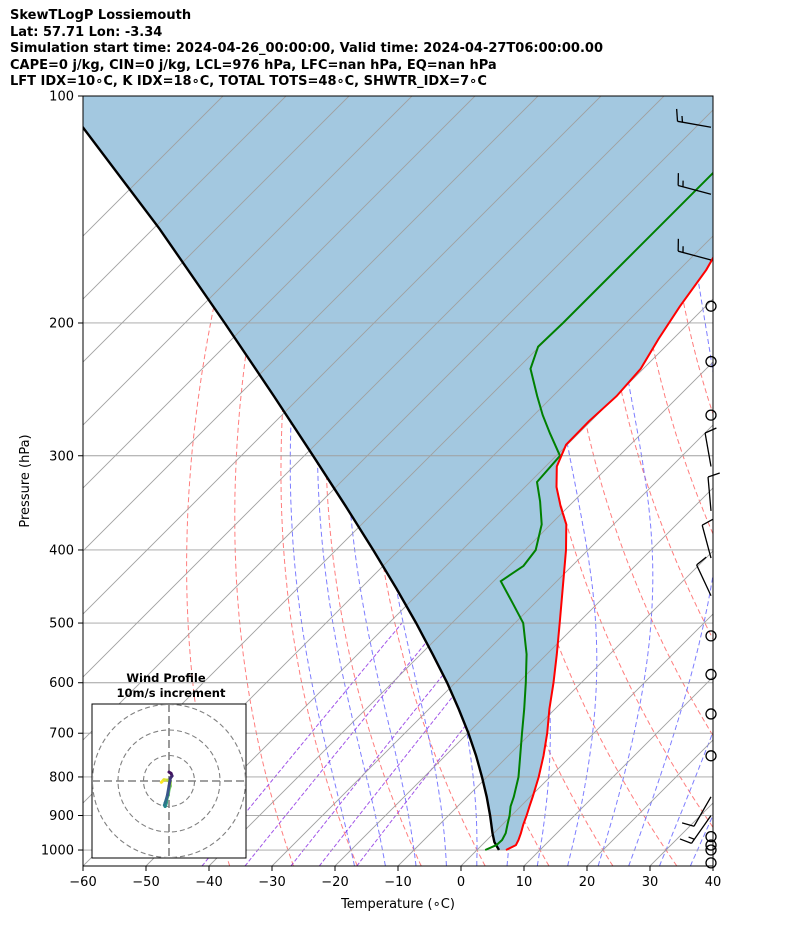 The width and height of the screenshot is (794, 937). Describe the element at coordinates (82, 882) in the screenshot. I see `x-tick-label: −60` at that location.